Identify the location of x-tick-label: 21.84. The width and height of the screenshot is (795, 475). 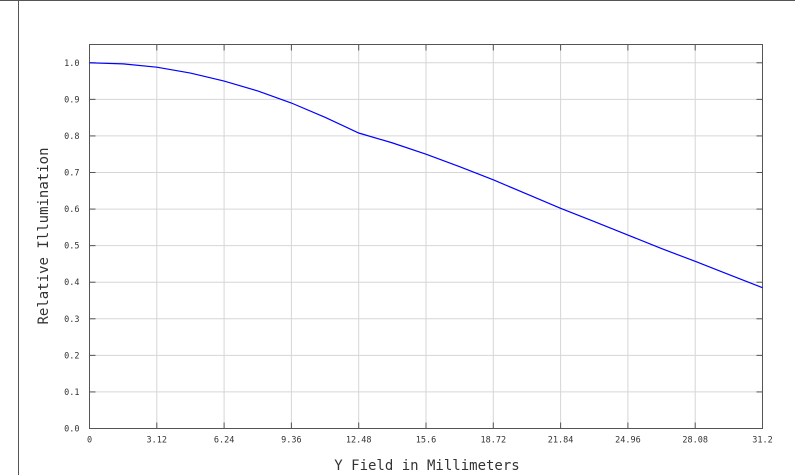
(561, 441).